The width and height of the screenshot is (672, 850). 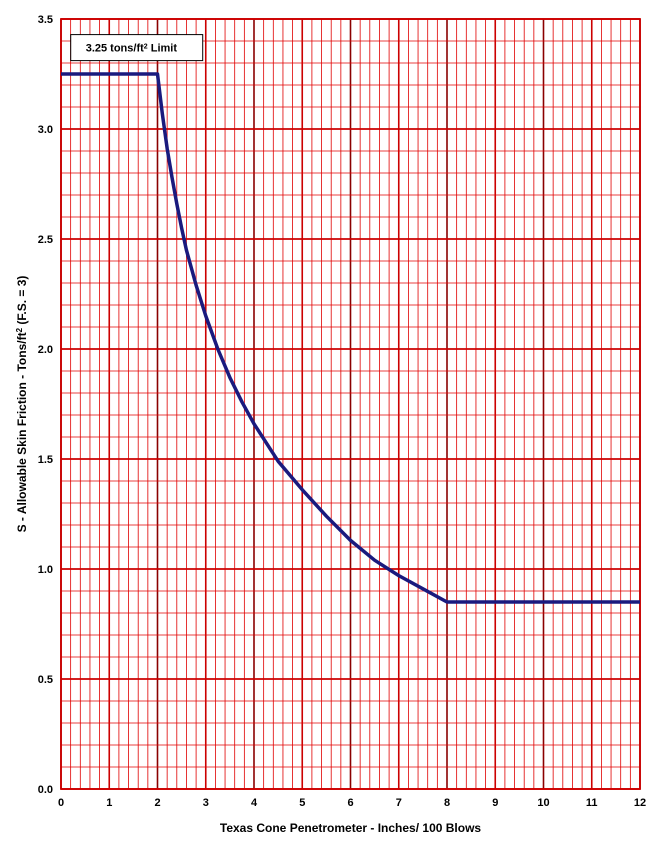 I want to click on x-tick-label: 8, so click(x=447, y=803).